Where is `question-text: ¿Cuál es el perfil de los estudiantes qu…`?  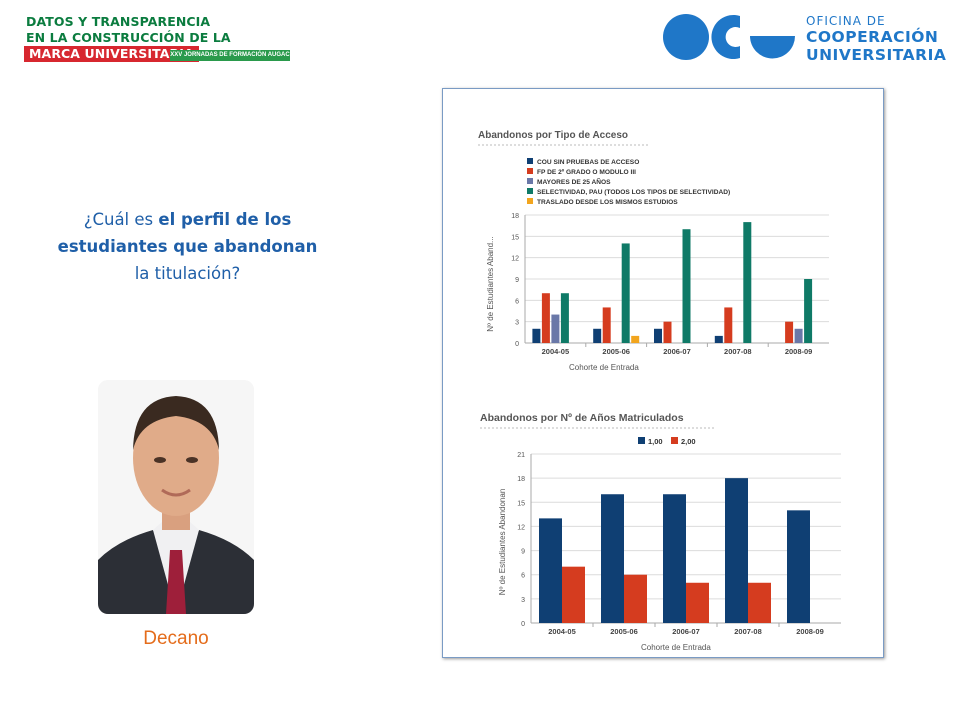 question-text: ¿Cuál es el perfil de los estudiantes qu… is located at coordinates (187, 246).